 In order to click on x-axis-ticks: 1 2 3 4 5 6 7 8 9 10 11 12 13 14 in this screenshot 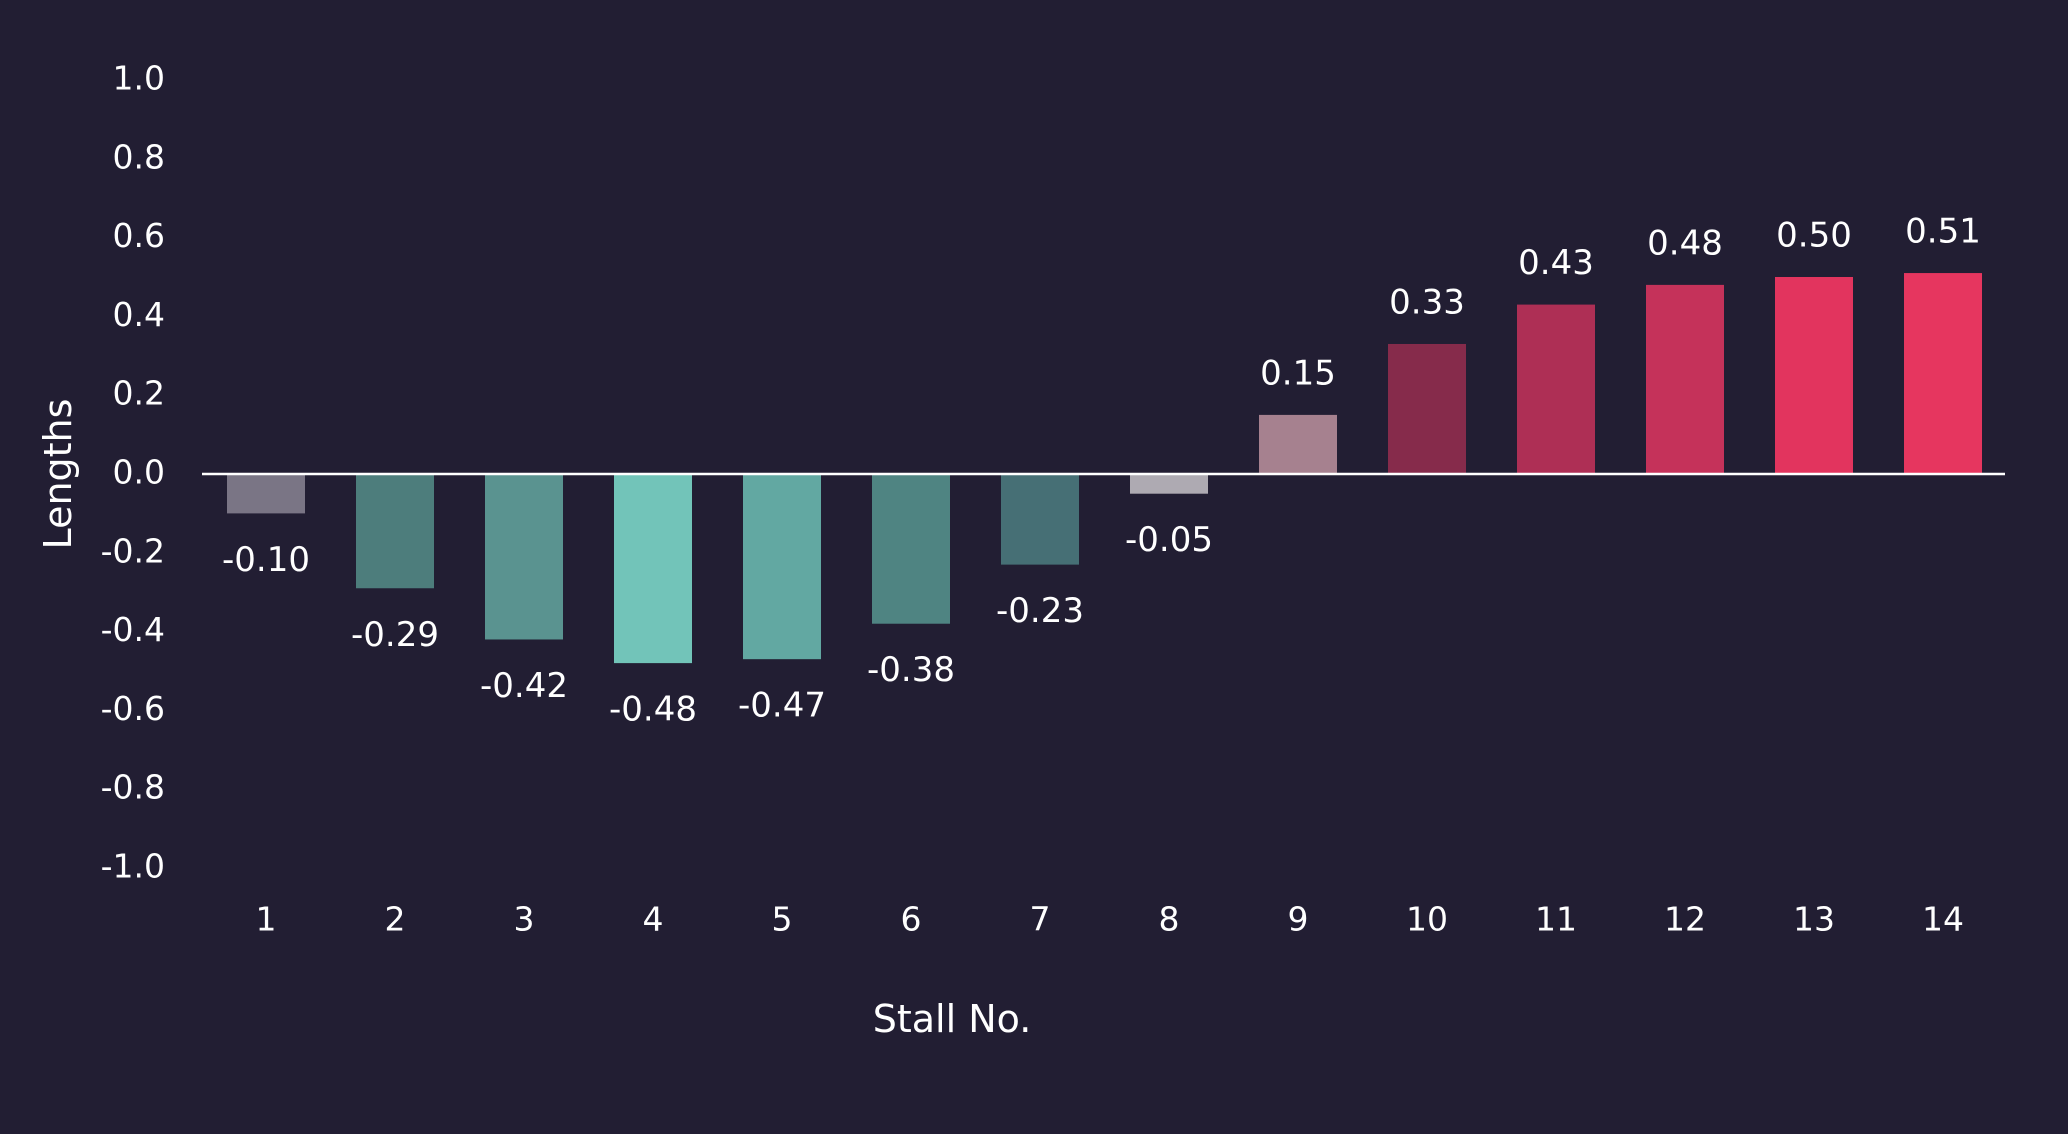, I will do `click(1110, 919)`.